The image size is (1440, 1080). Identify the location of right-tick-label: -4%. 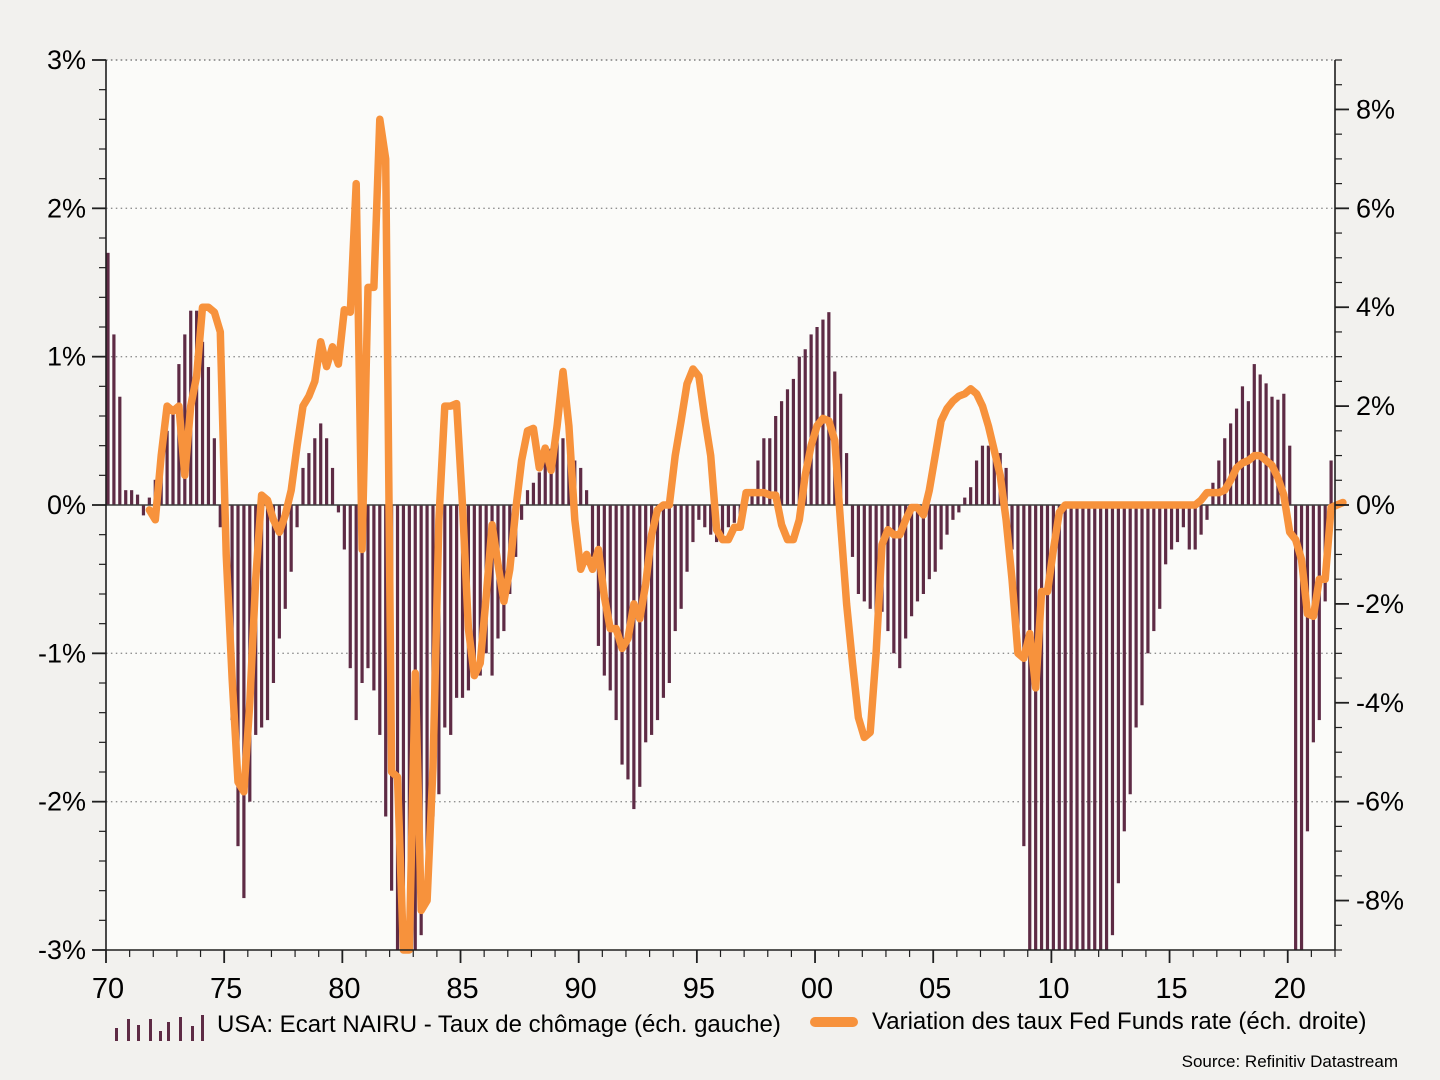
(1380, 703).